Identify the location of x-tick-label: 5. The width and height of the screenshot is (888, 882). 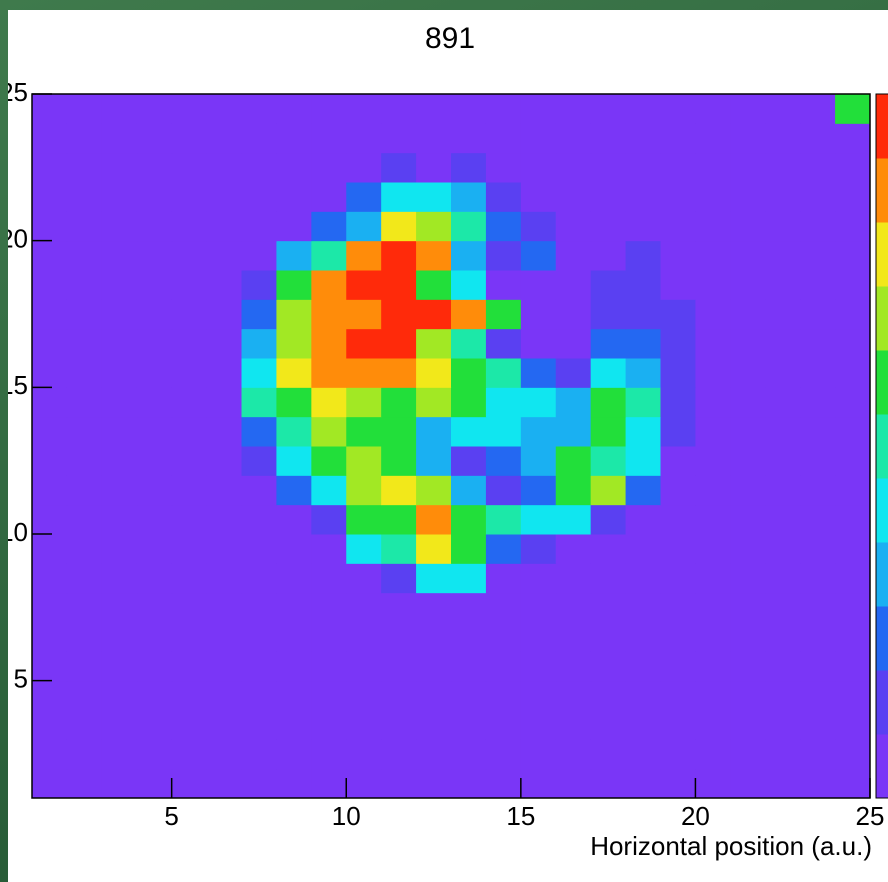
(171, 816).